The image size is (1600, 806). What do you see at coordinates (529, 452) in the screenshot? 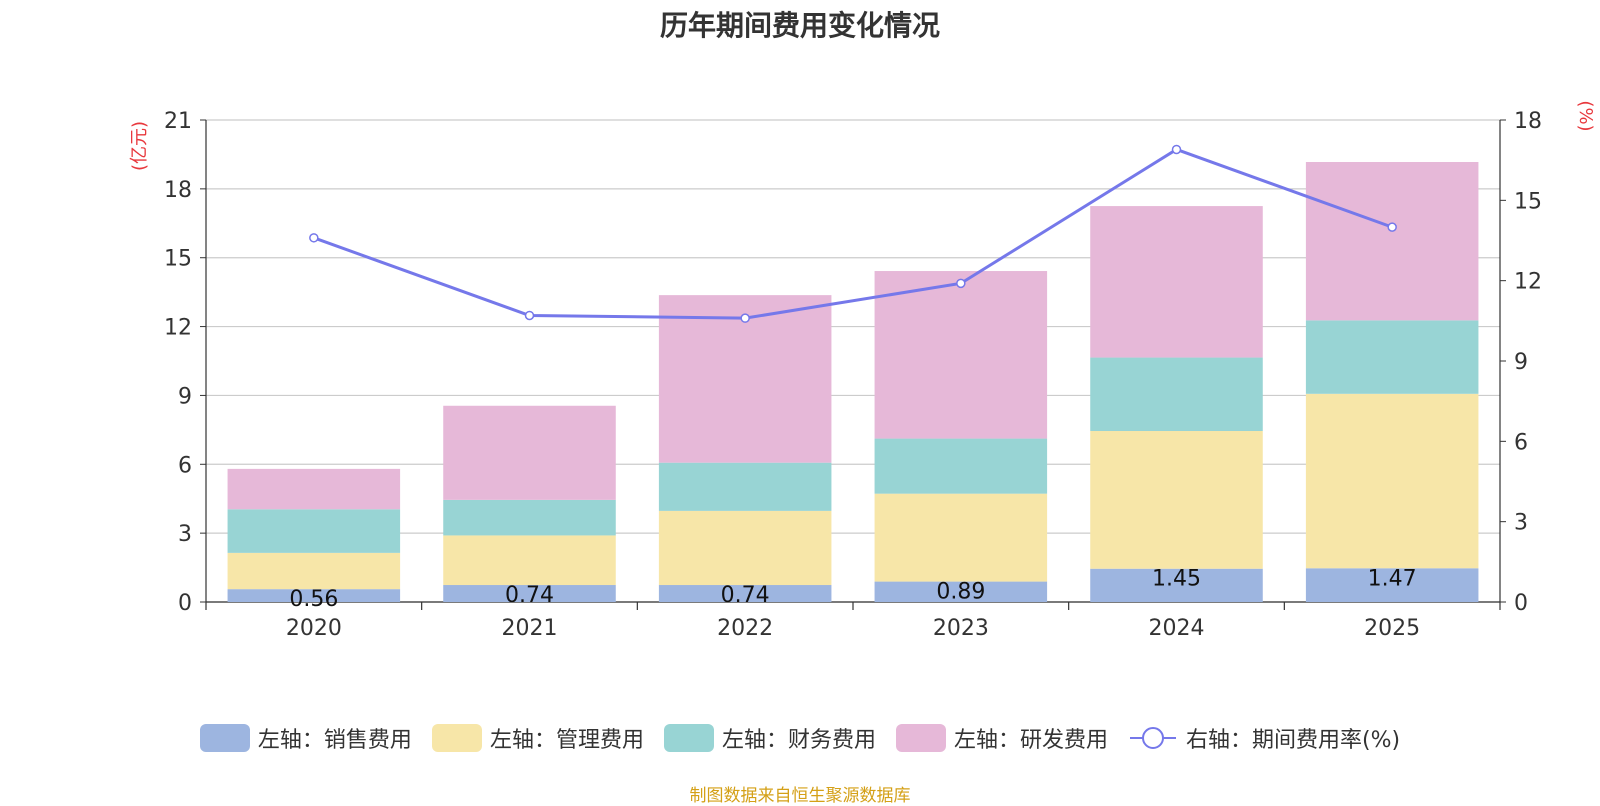
I see `bar-s3-2021` at bounding box center [529, 452].